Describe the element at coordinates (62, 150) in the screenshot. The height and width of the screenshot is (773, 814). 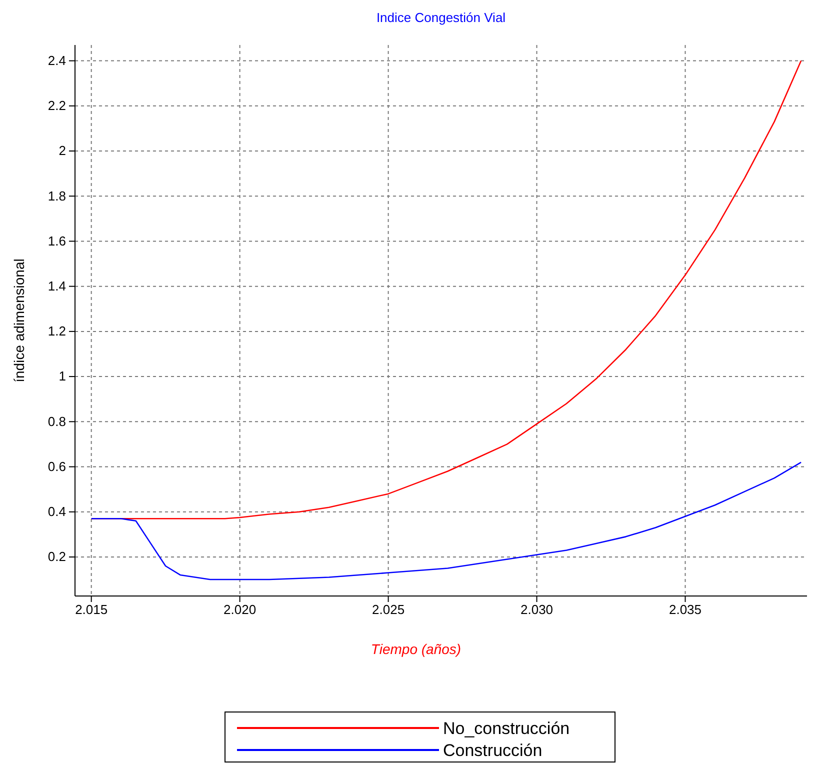
I see `y-tick-label: 2` at that location.